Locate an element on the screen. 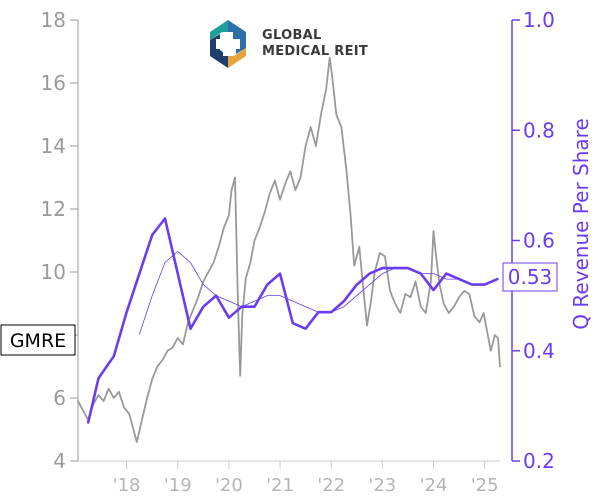 Image resolution: width=600 pixels, height=500 pixels. left-tick-label: 4 is located at coordinates (59, 461).